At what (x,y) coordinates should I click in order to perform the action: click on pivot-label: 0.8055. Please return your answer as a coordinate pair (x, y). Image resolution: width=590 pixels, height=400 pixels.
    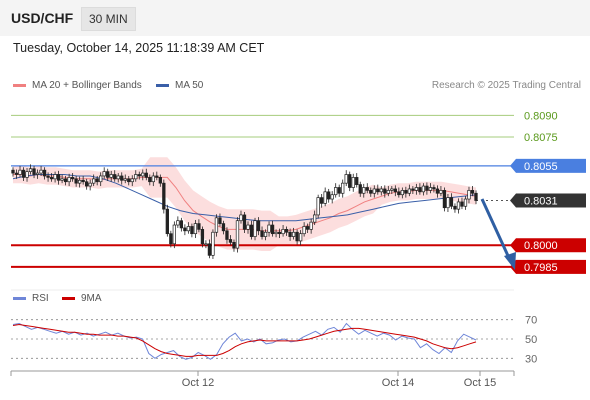
    Looking at the image, I should click on (541, 167).